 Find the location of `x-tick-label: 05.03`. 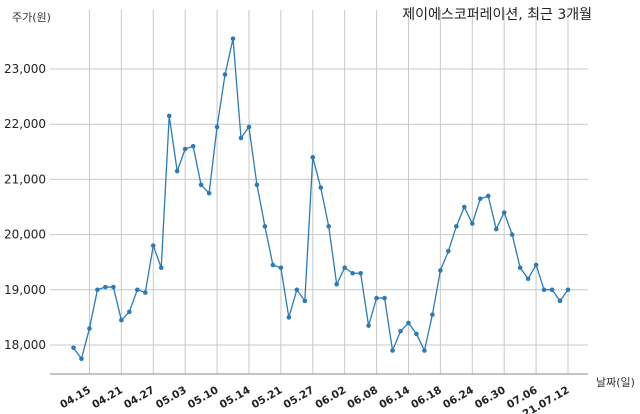

x-tick-label: 05.03 is located at coordinates (171, 397).